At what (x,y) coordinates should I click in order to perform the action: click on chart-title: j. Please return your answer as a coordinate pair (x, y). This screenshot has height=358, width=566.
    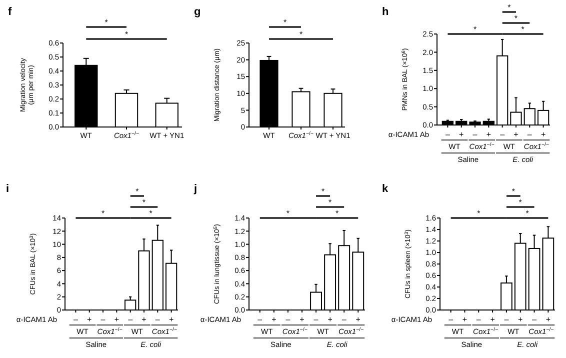
    Looking at the image, I should click on (195, 189).